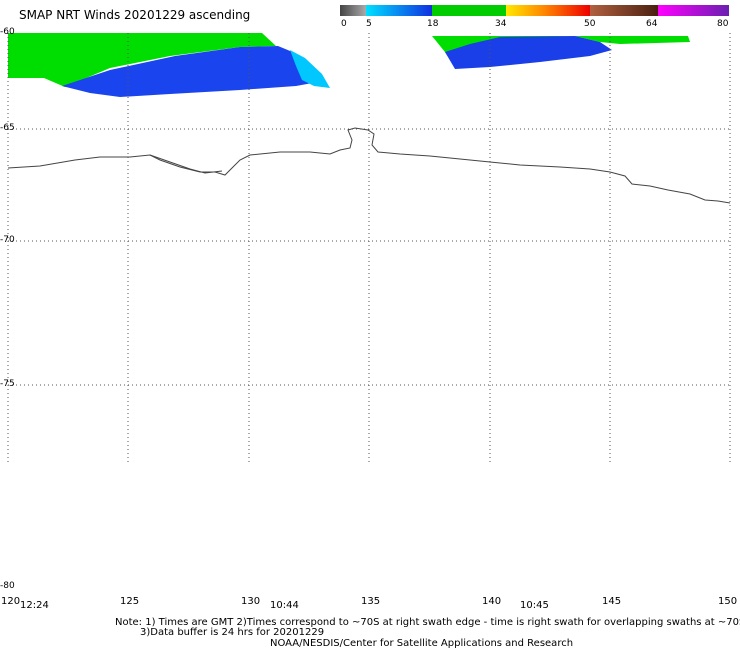 The height and width of the screenshot is (650, 740). Describe the element at coordinates (433, 24) in the screenshot. I see `colorbar-label-18: 18` at that location.